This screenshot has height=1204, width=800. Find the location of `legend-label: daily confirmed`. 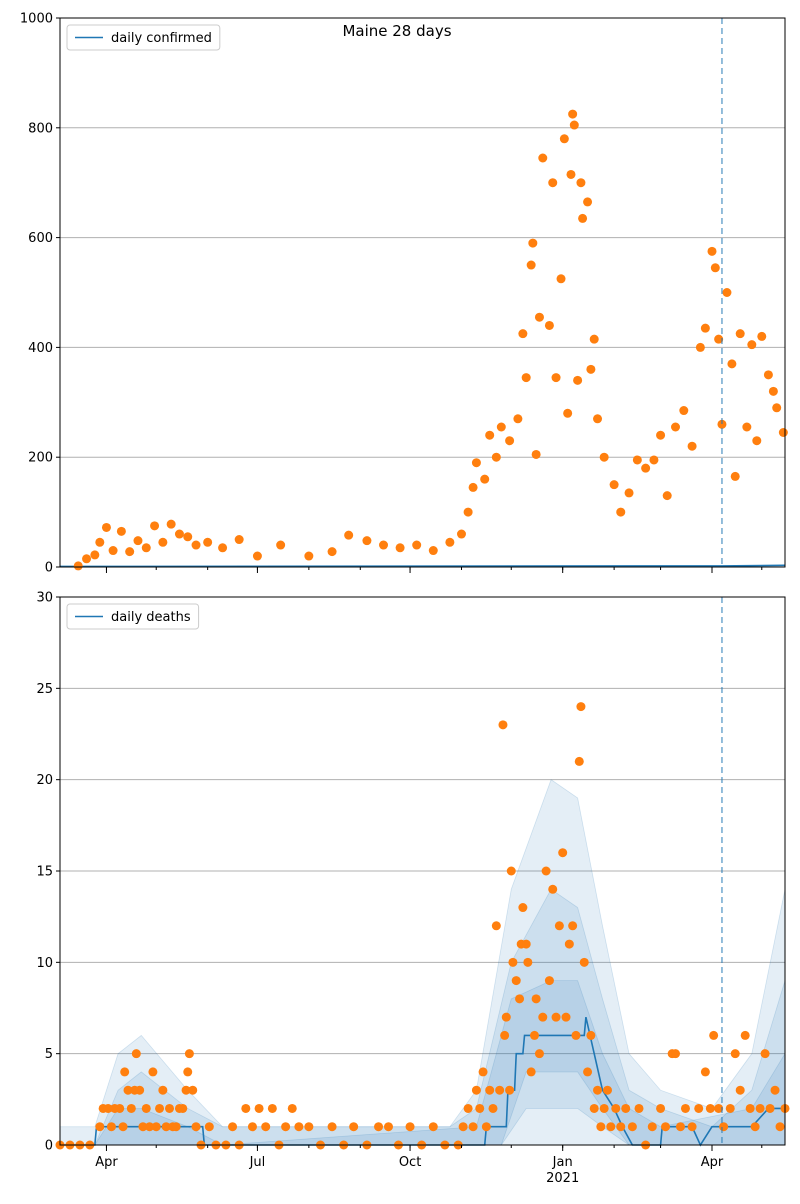

legend-label: daily confirmed is located at coordinates (161, 38).